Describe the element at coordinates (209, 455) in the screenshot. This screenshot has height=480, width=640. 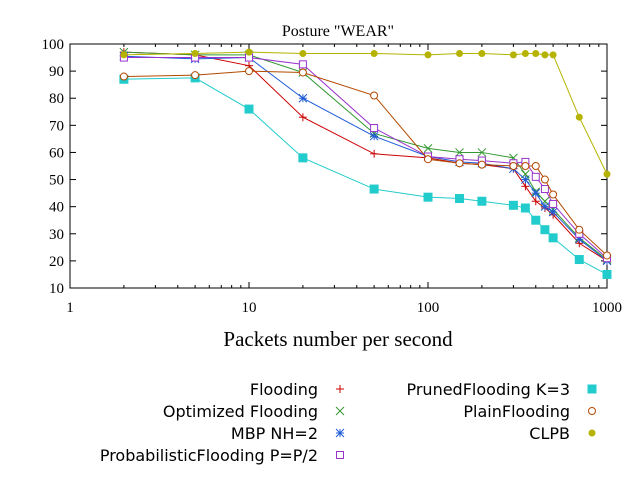
I see `legend-label: ProbabilisticFlooding P=P/2` at that location.